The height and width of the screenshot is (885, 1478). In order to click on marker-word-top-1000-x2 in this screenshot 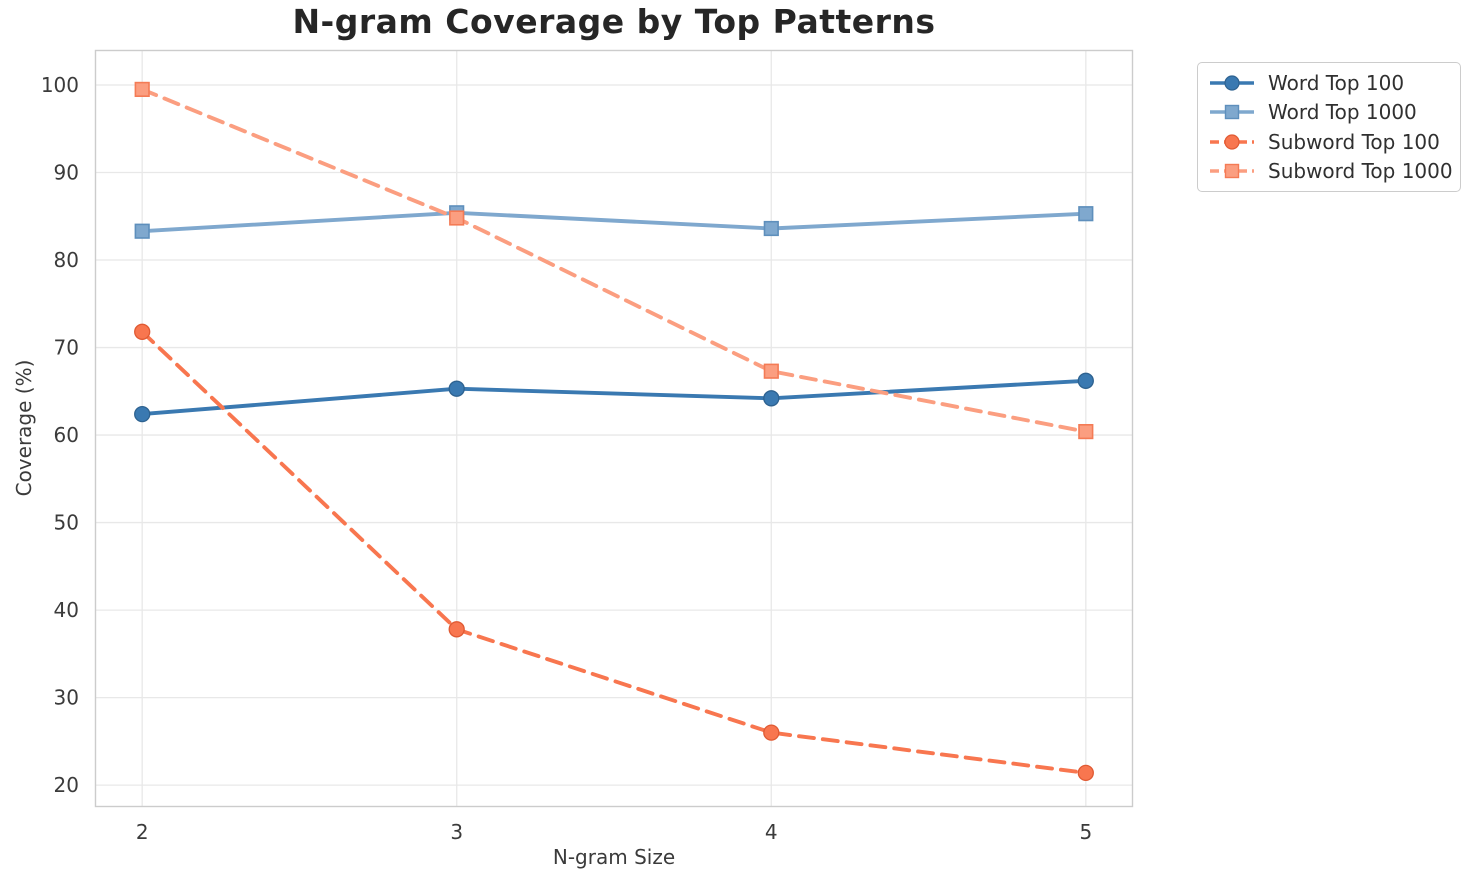, I will do `click(142, 231)`.